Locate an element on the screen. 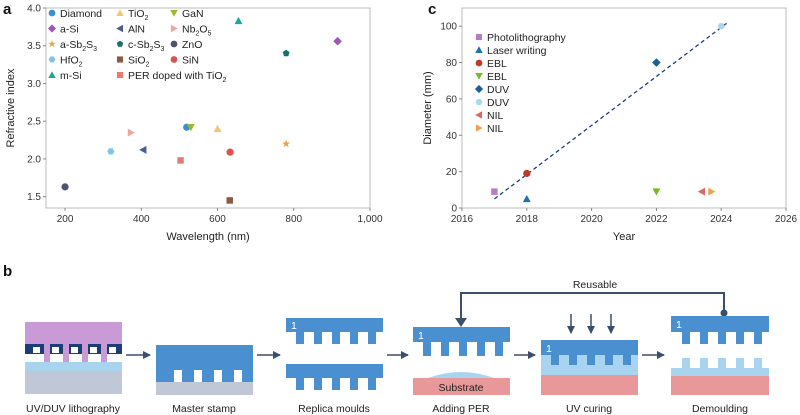  x-tick-label: 2026 is located at coordinates (786, 219).